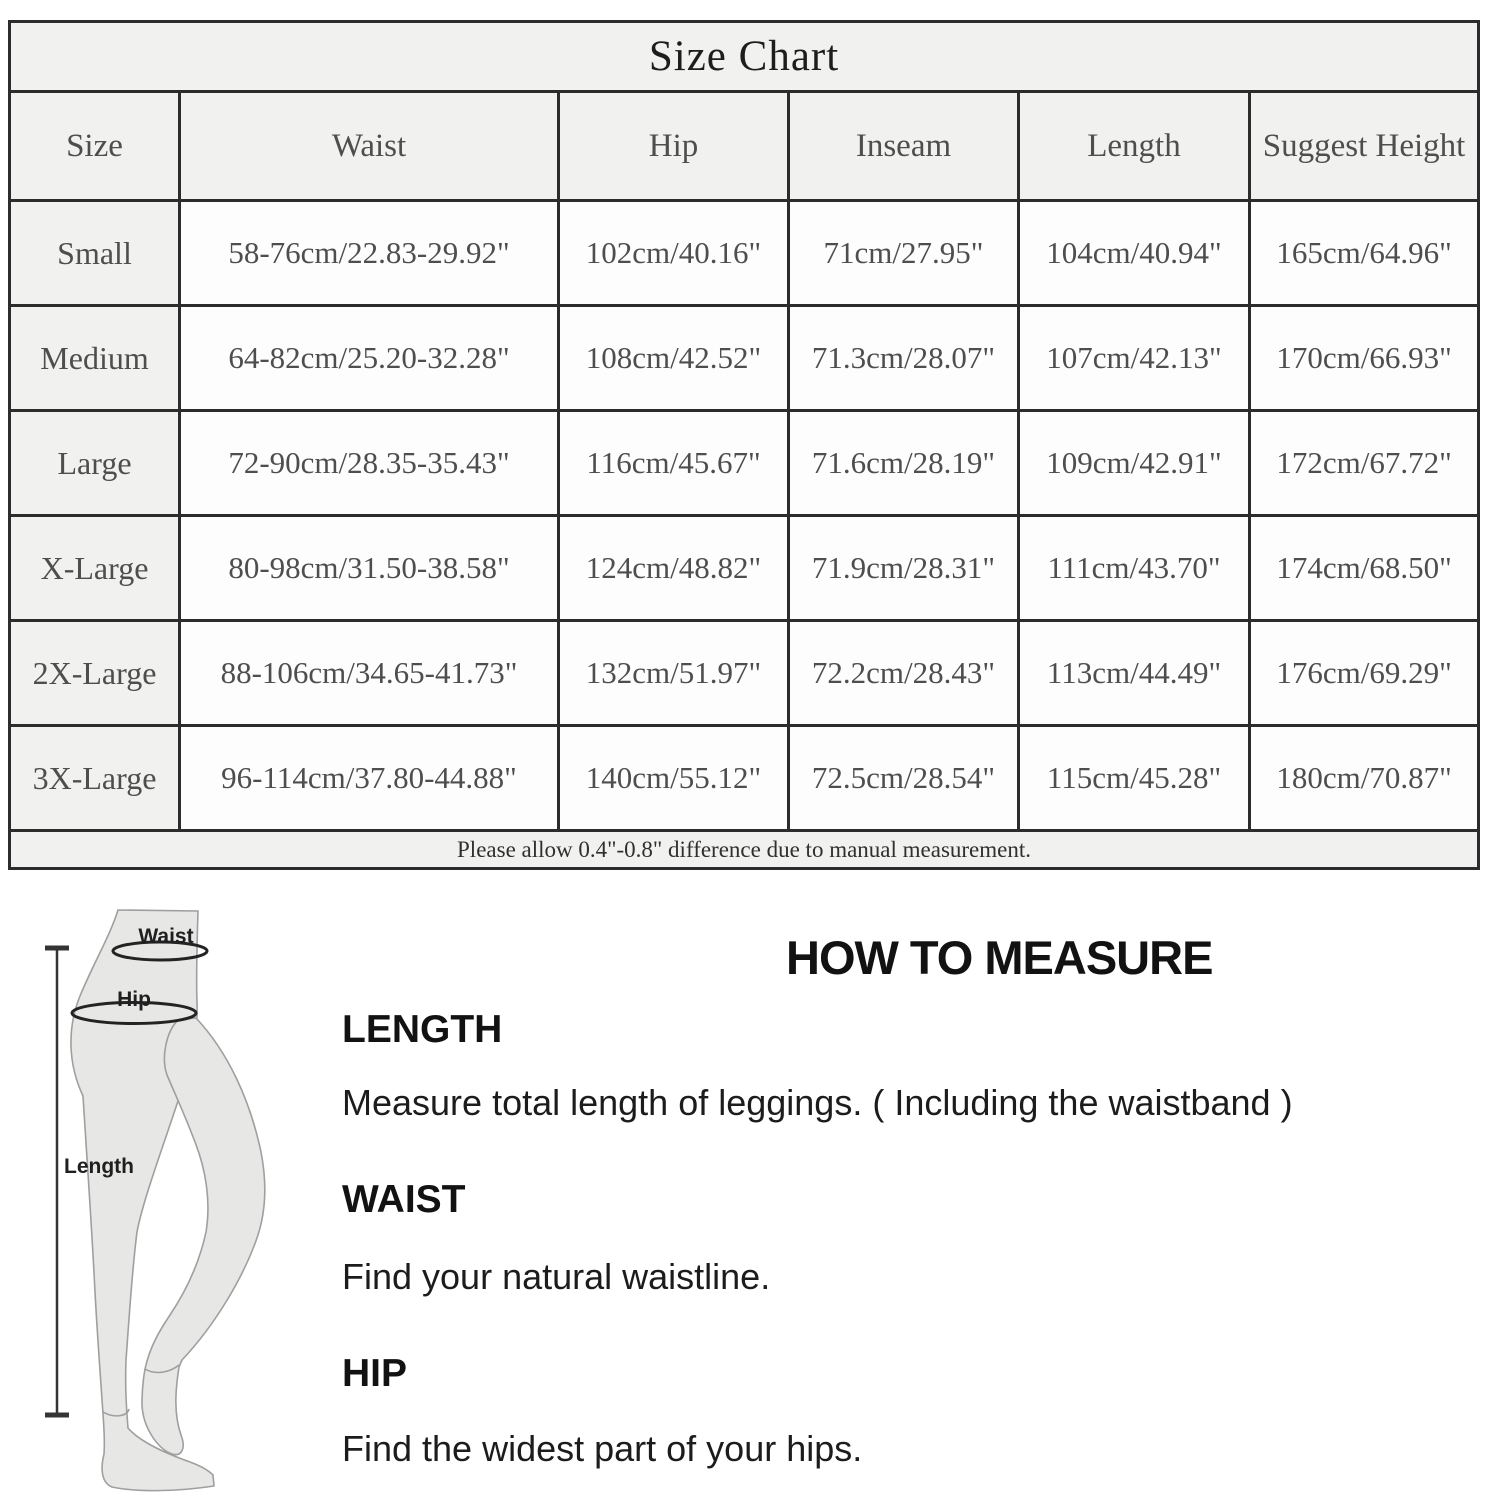 This screenshot has height=1500, width=1485. Describe the element at coordinates (1364, 568) in the screenshot. I see `cell-height: 174cm/68.50"` at that location.